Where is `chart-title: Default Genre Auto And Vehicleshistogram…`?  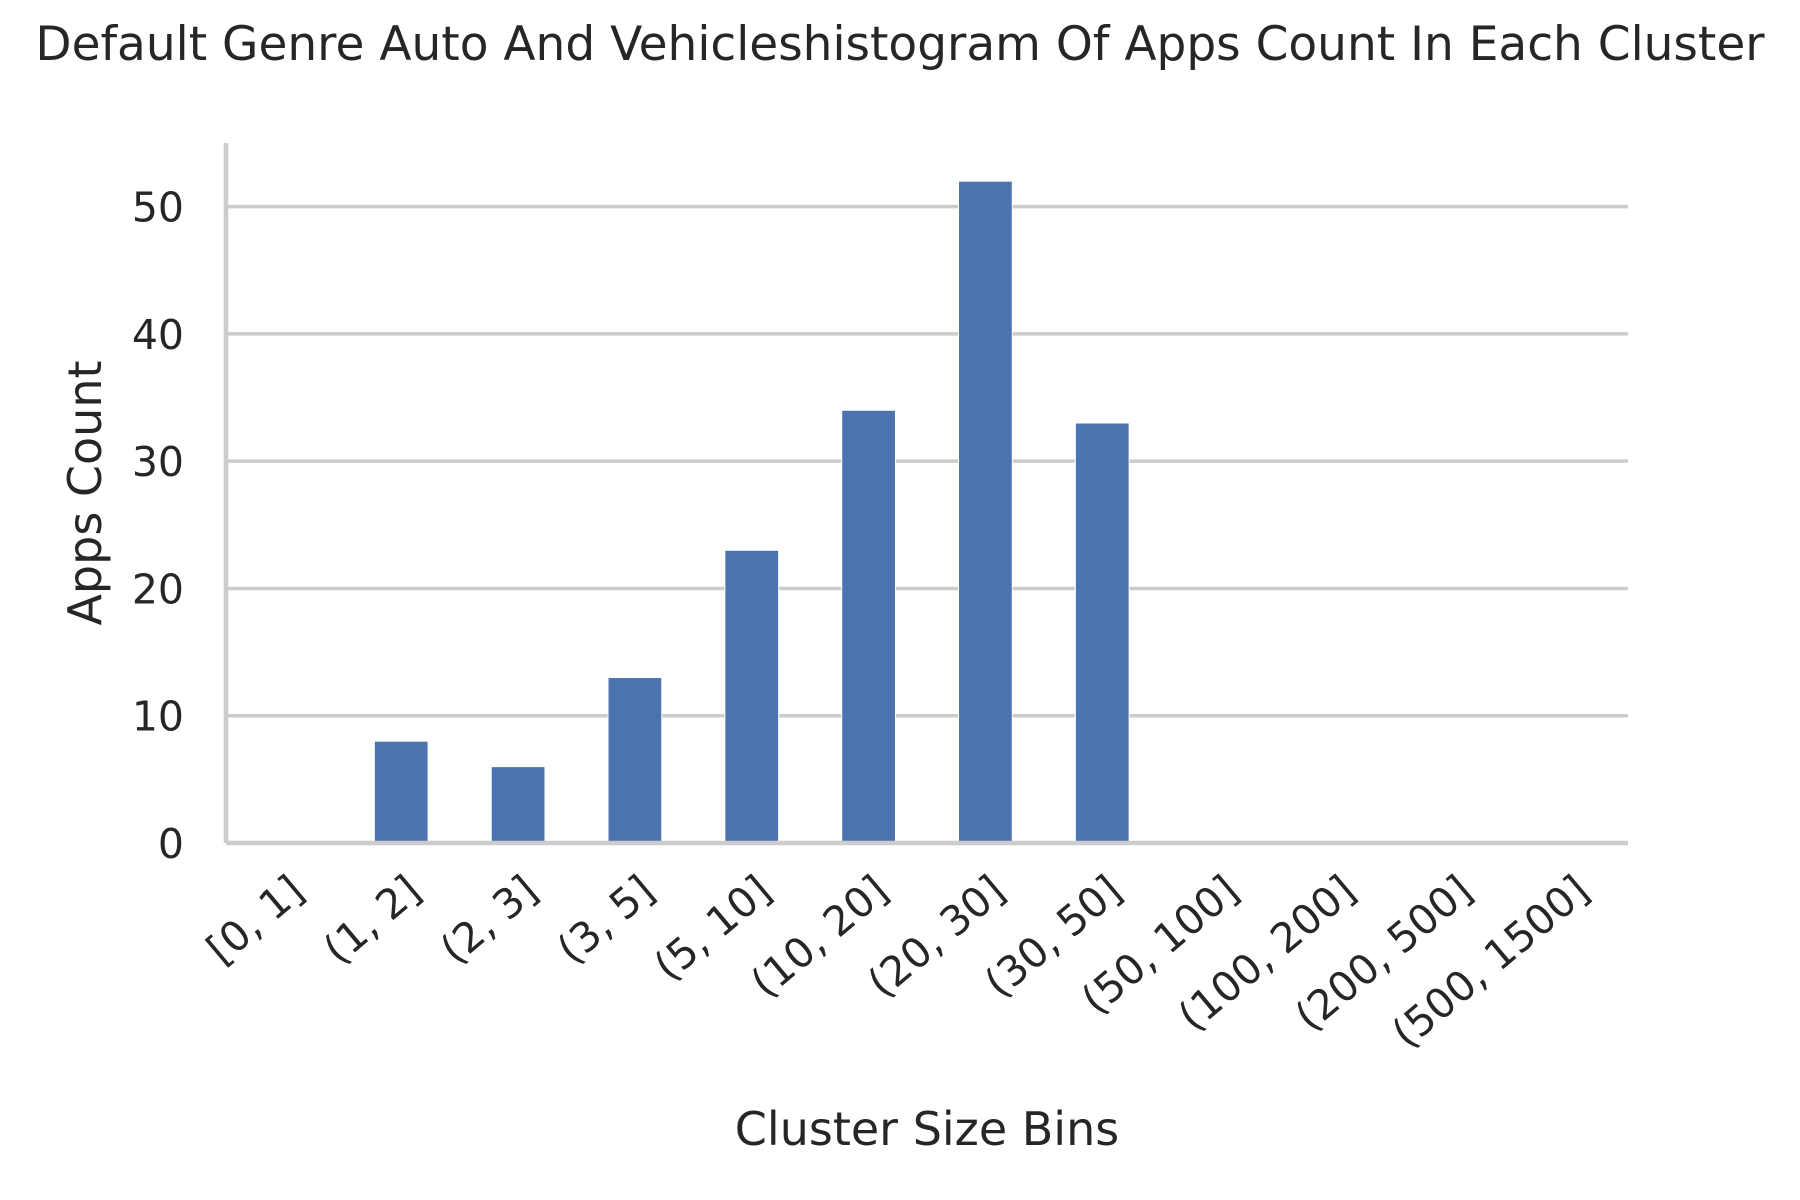 chart-title: Default Genre Auto And Vehicleshistogram… is located at coordinates (900, 44).